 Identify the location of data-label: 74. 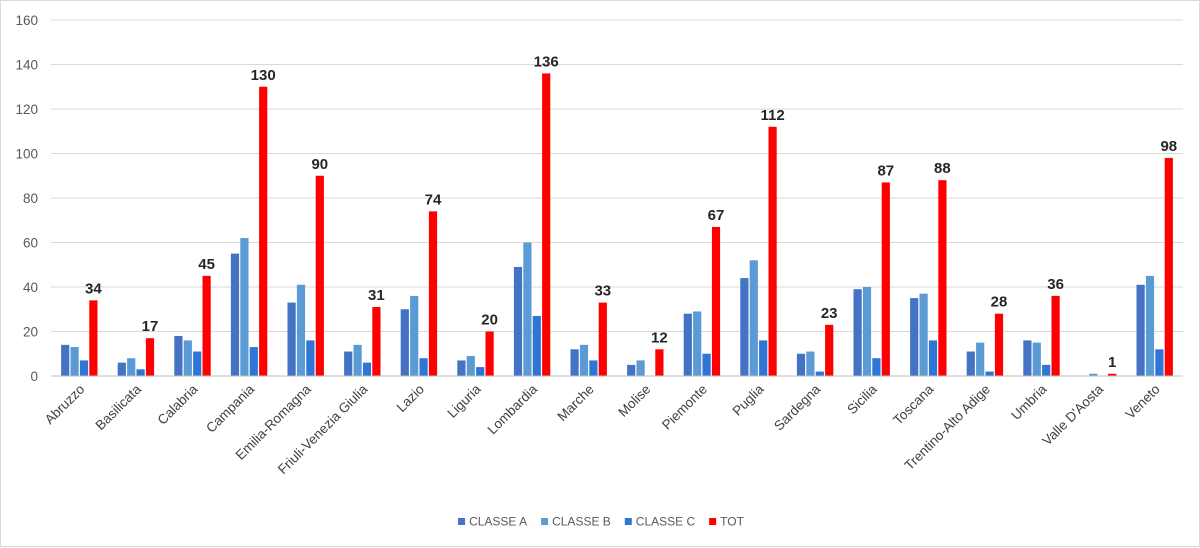
(433, 199).